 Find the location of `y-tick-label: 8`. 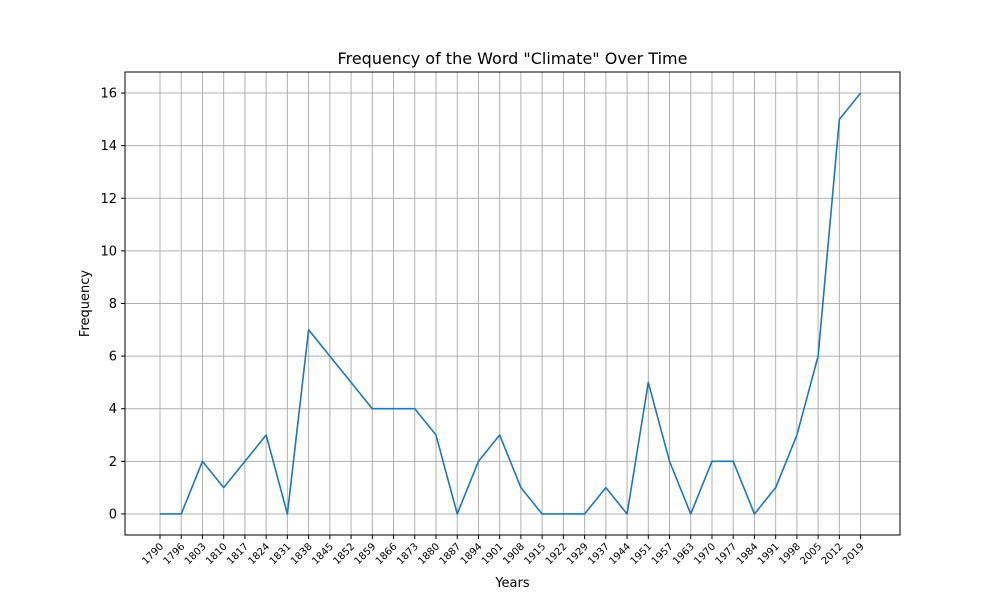

y-tick-label: 8 is located at coordinates (113, 304).